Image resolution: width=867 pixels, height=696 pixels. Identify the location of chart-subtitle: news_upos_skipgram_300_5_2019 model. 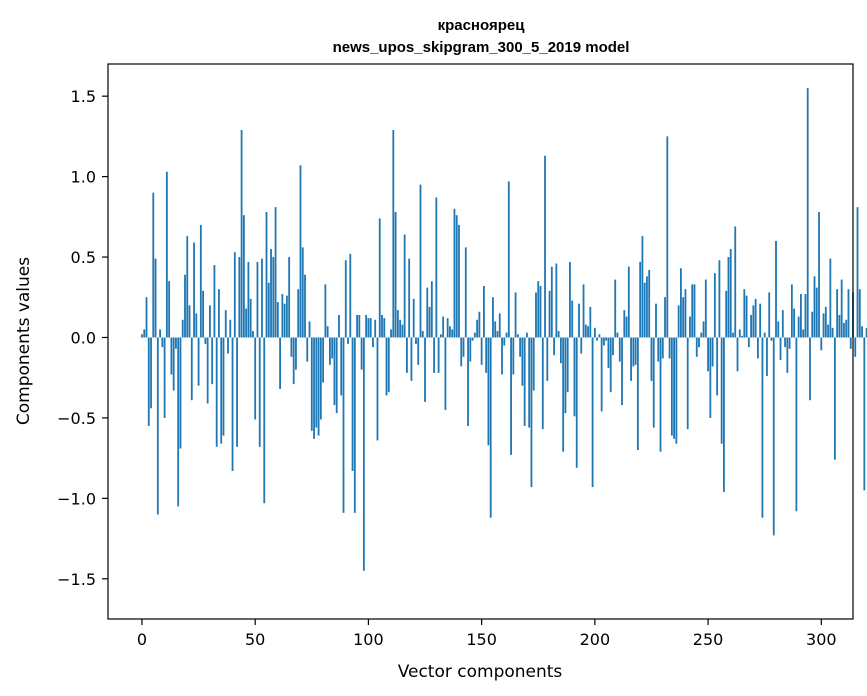
(481, 47).